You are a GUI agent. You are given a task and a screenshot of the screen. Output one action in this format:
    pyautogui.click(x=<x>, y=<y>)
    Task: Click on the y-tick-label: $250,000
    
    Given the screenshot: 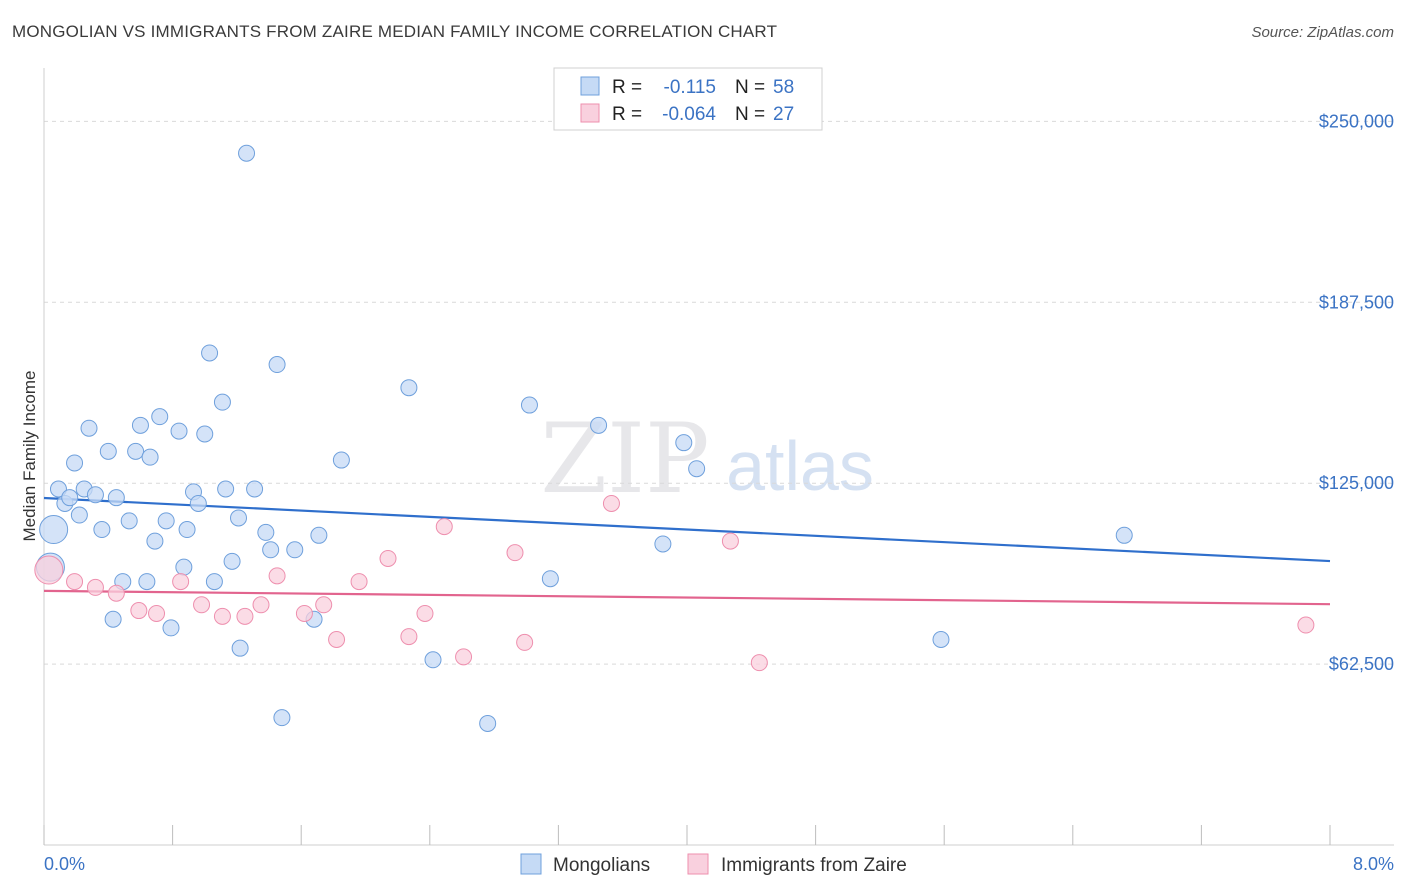 What is the action you would take?
    pyautogui.click(x=1356, y=121)
    